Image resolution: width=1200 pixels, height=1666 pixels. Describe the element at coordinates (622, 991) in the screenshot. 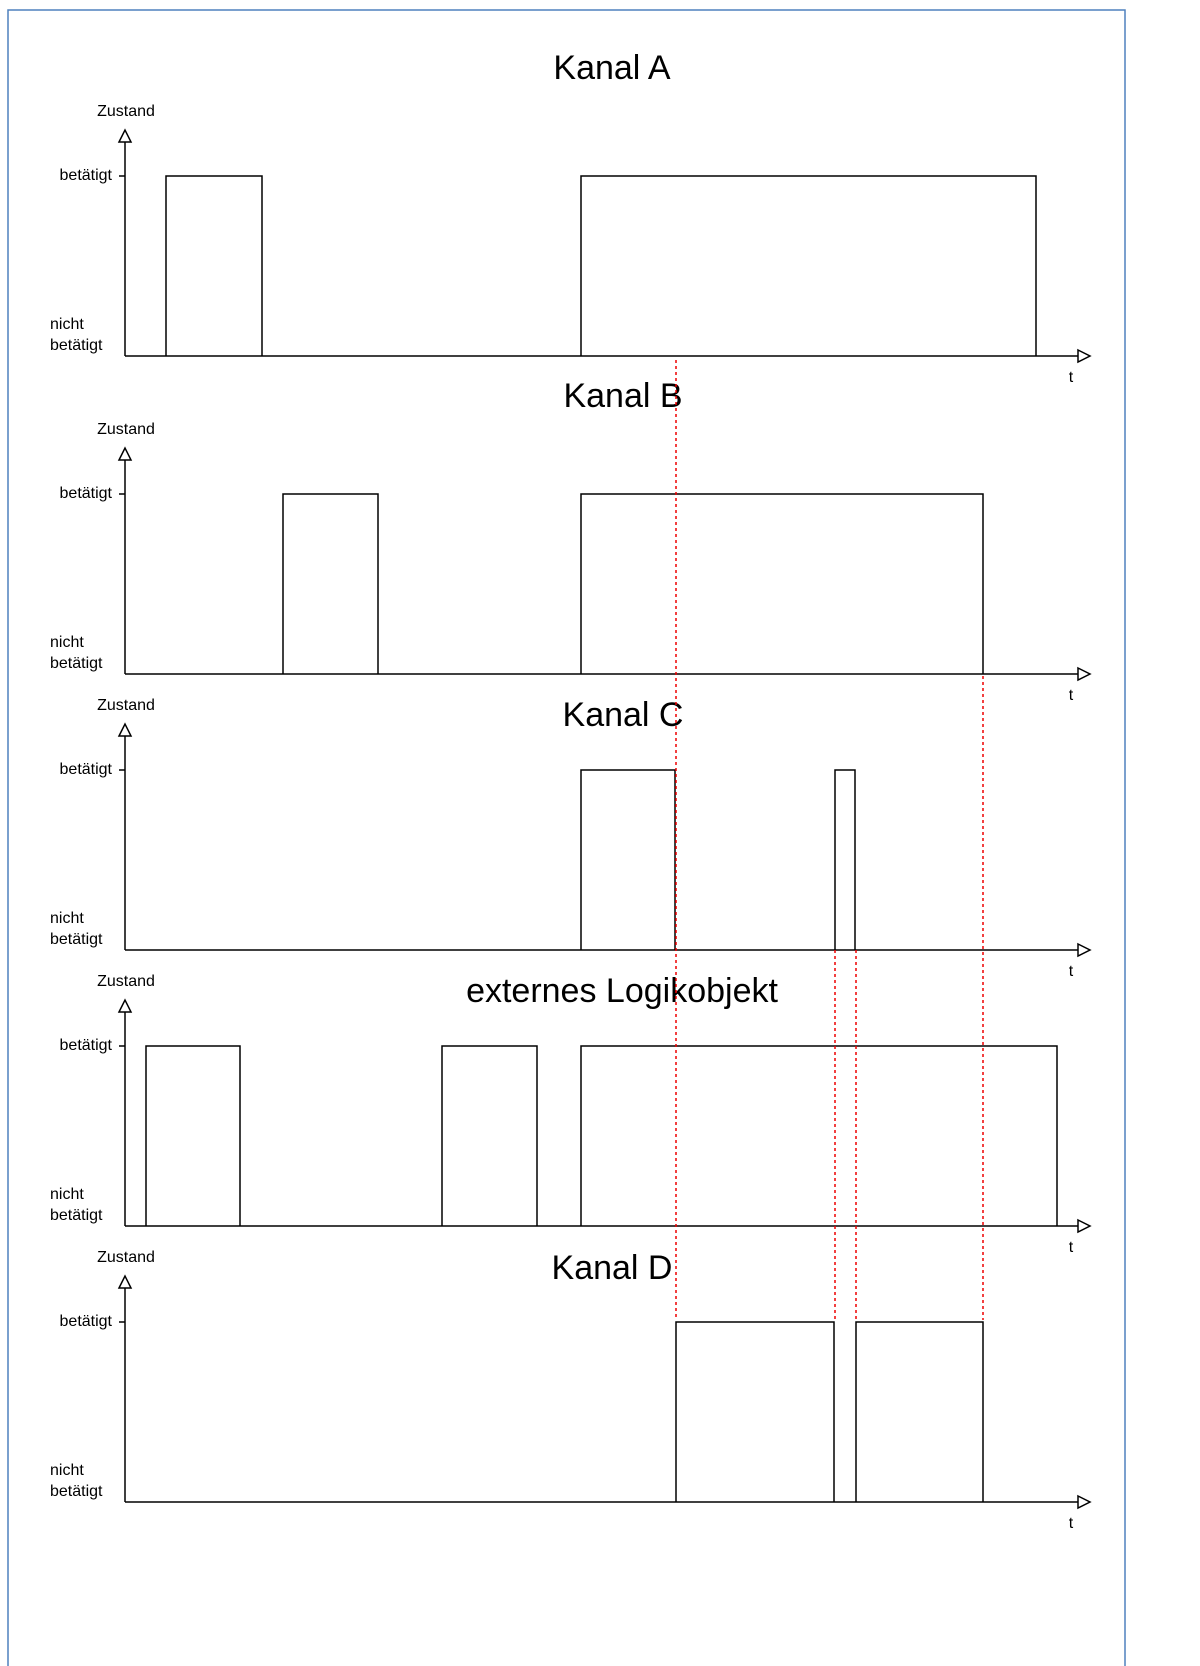

I see `panel-title: externes Logikobjekt` at that location.